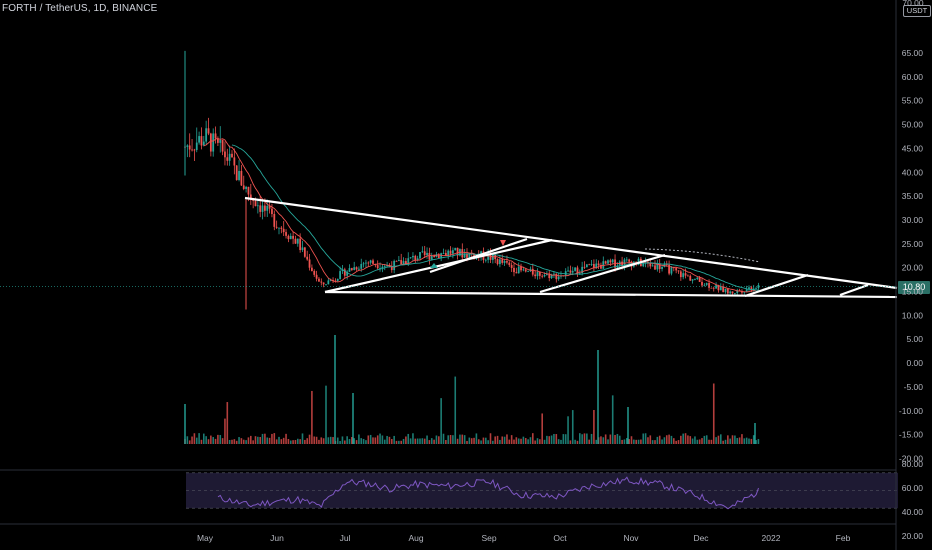 This screenshot has height=550, width=932. Describe the element at coordinates (913, 53) in the screenshot. I see `price-axis-label: 65.00` at that location.